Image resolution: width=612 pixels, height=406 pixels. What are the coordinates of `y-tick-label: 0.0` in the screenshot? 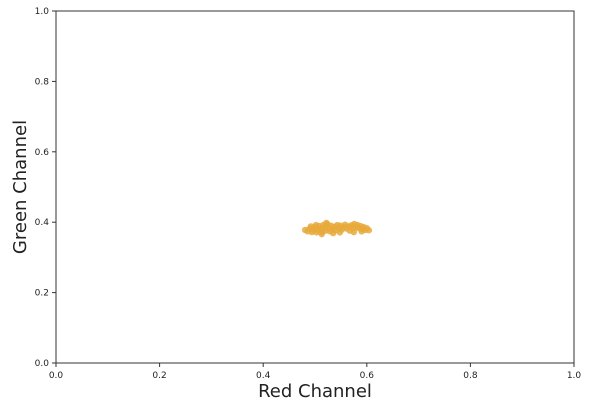 It's located at (42, 364).